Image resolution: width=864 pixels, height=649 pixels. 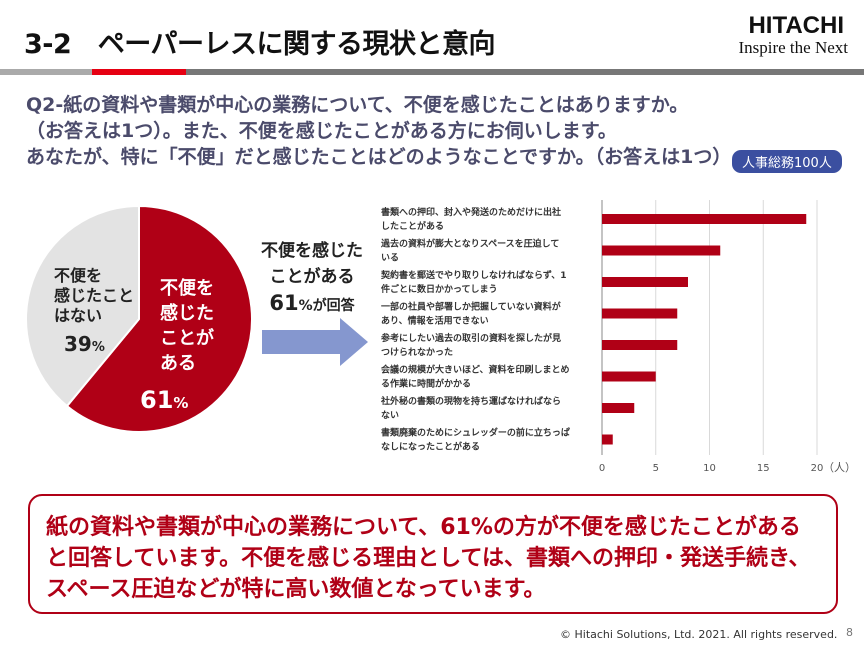 I want to click on category-label: る作業に時間がかかる, so click(x=426, y=384).